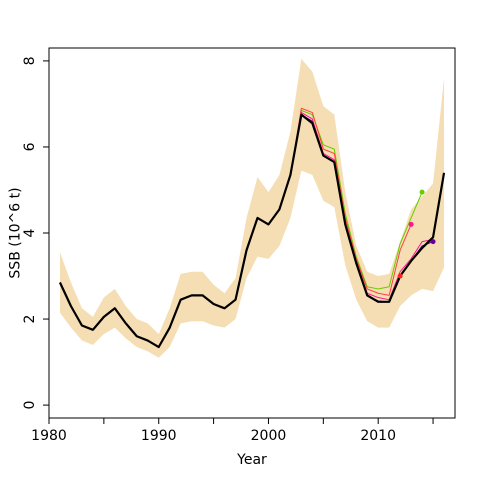 The image size is (480, 480). What do you see at coordinates (251, 460) in the screenshot?
I see `x-axis-label: Year` at bounding box center [251, 460].